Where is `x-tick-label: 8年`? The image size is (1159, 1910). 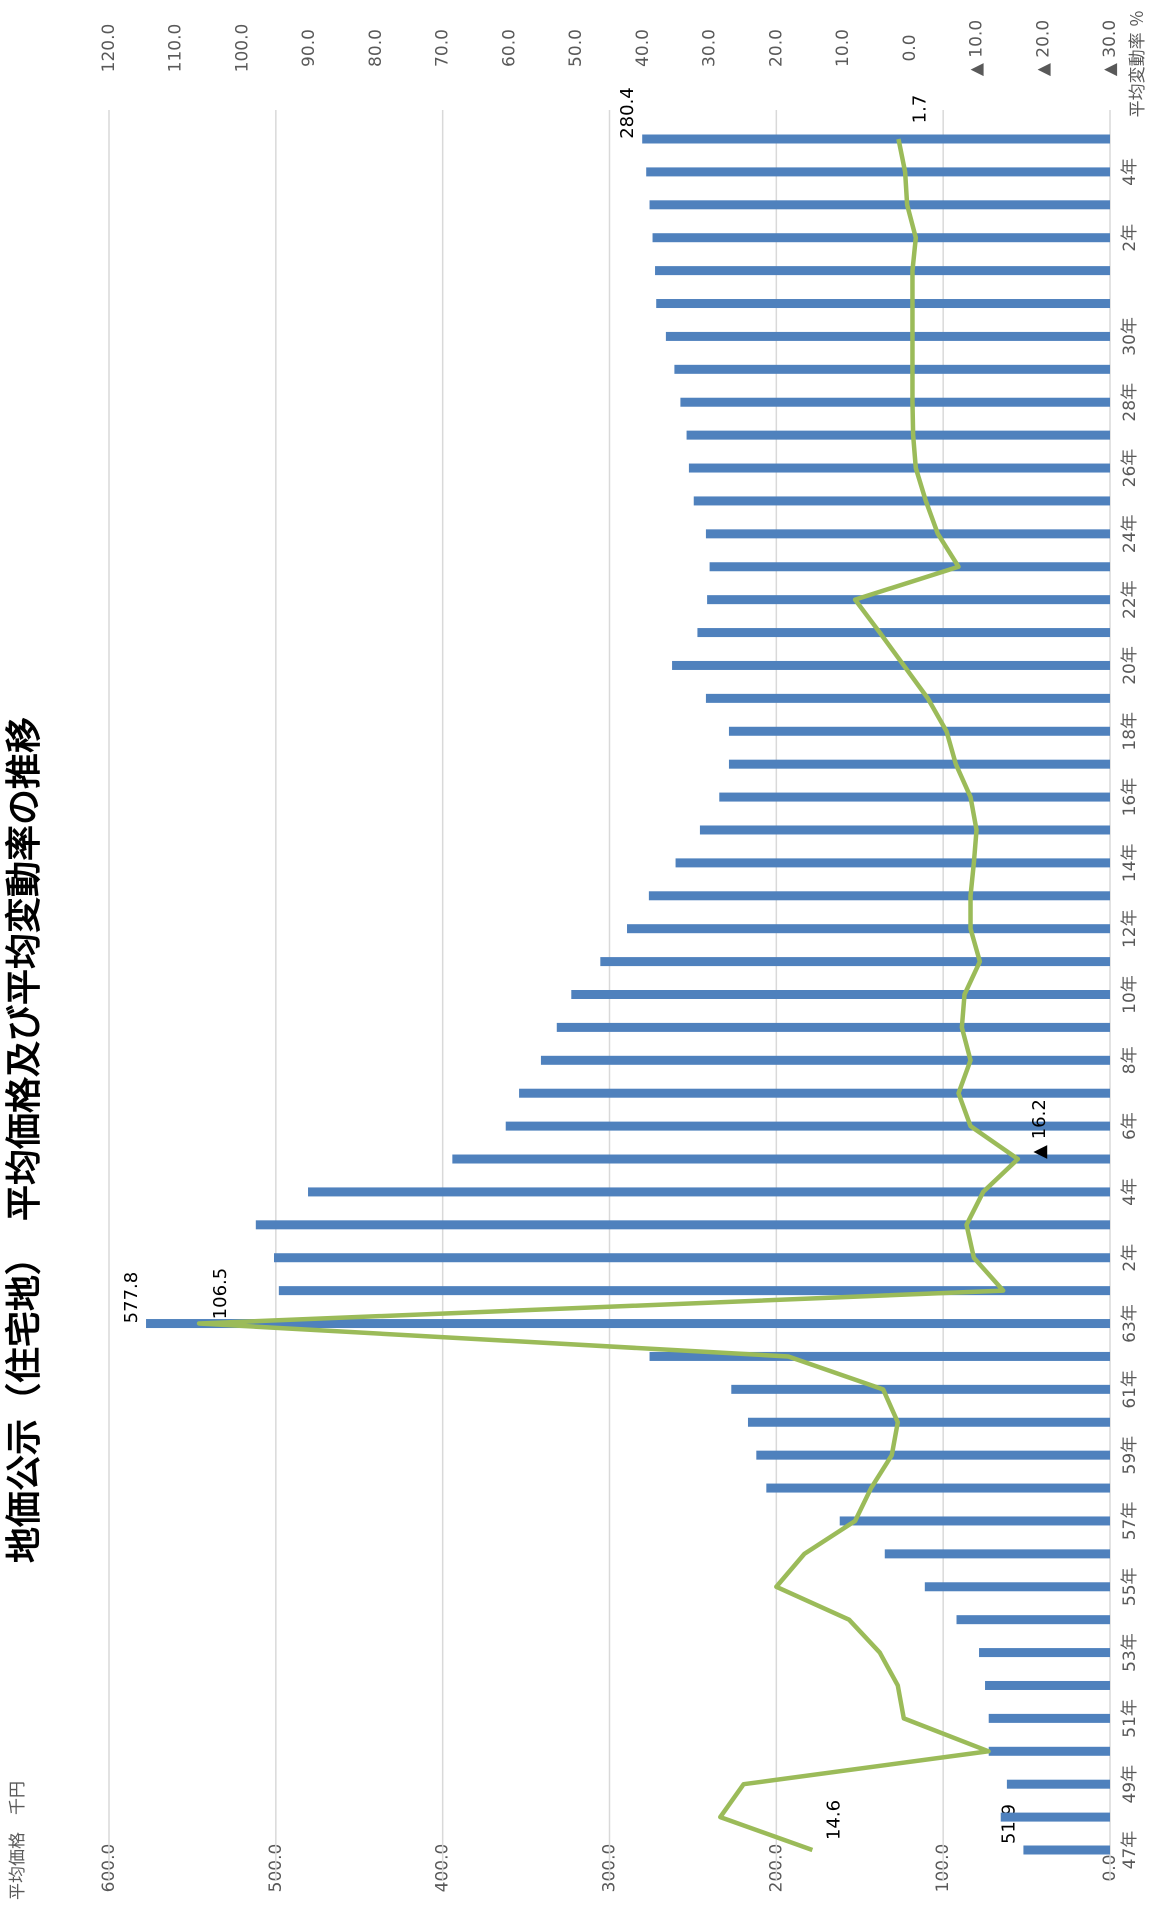 x-tick-label: 8年 is located at coordinates (1130, 1060).